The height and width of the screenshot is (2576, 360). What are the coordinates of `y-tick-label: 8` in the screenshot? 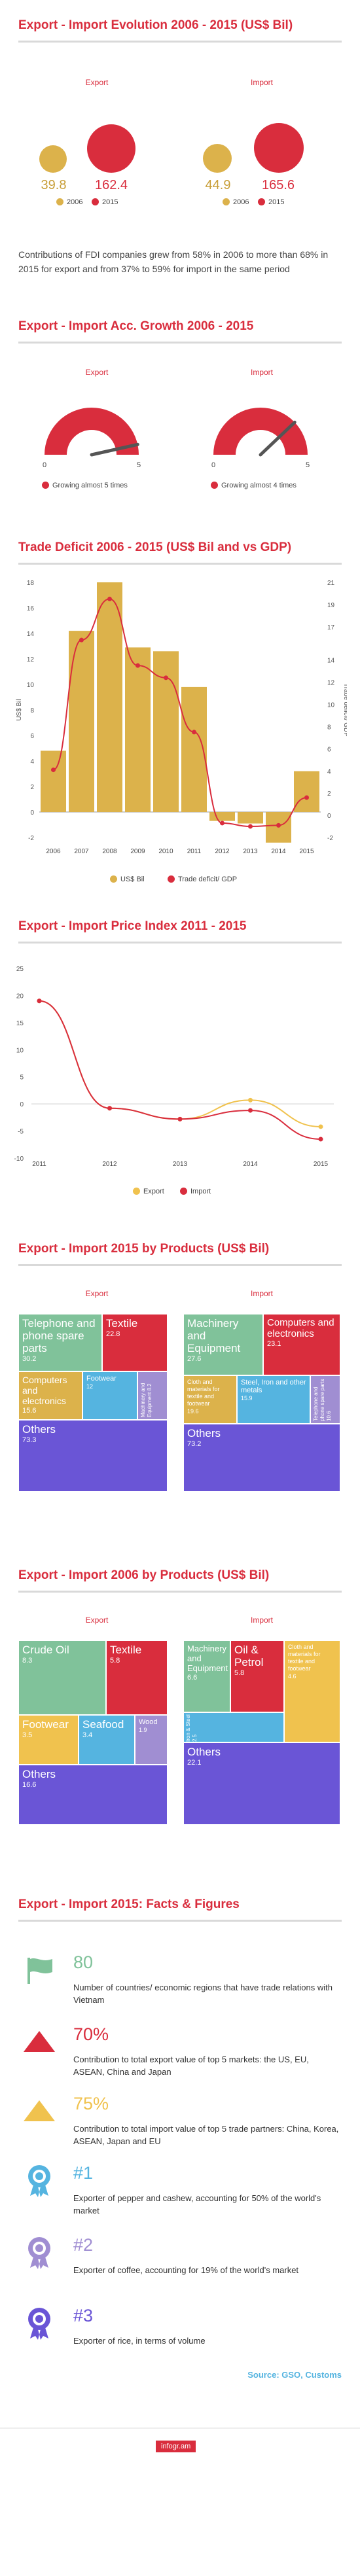 It's located at (32, 711).